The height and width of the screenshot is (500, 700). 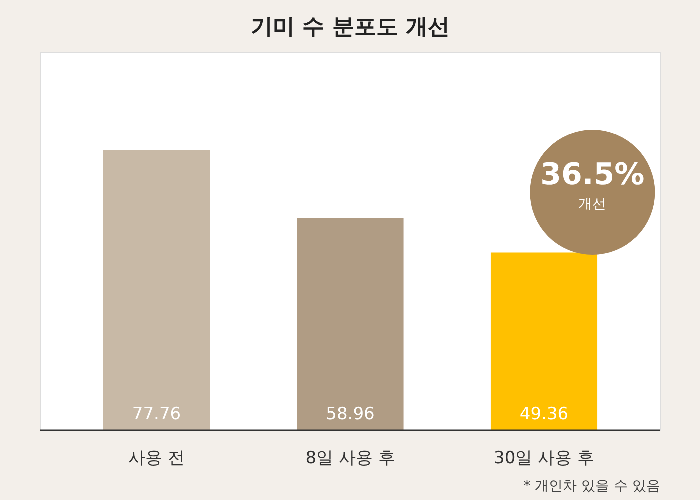 I want to click on annotation: 36.5%, so click(x=592, y=175).